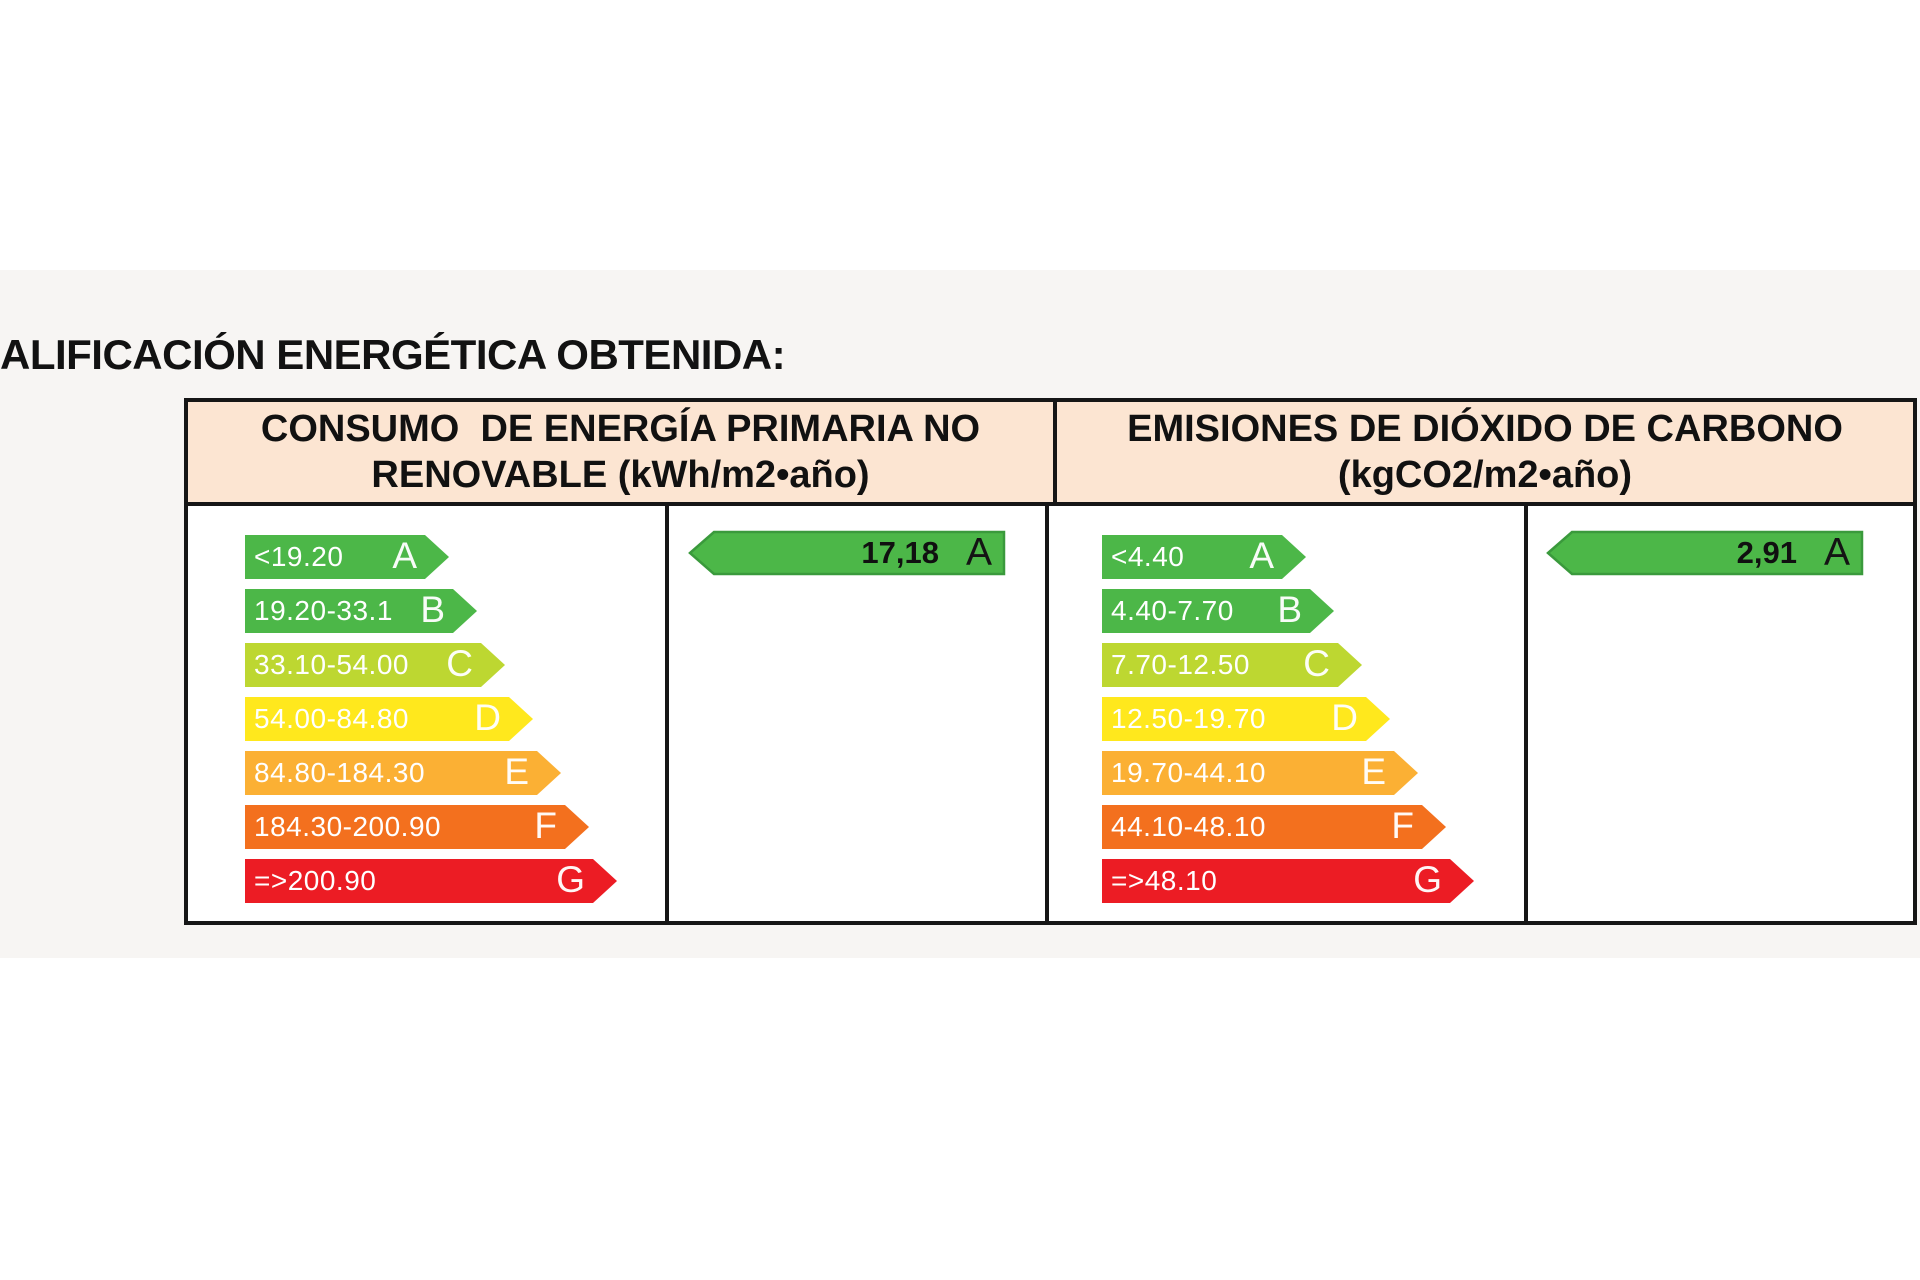 The width and height of the screenshot is (1920, 1280). I want to click on rating-bar-rect: =>48.10 G, so click(1276, 881).